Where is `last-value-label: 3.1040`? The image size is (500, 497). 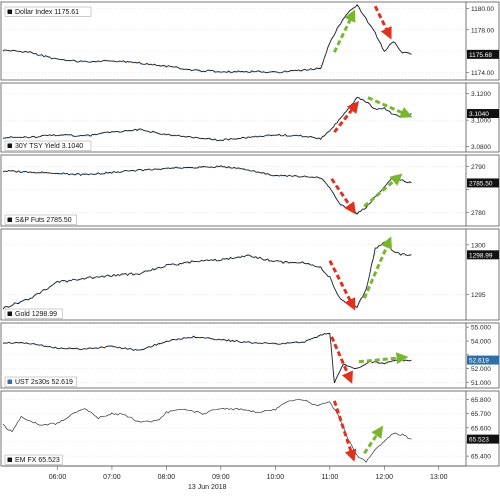 last-value-label: 3.1040 is located at coordinates (479, 114).